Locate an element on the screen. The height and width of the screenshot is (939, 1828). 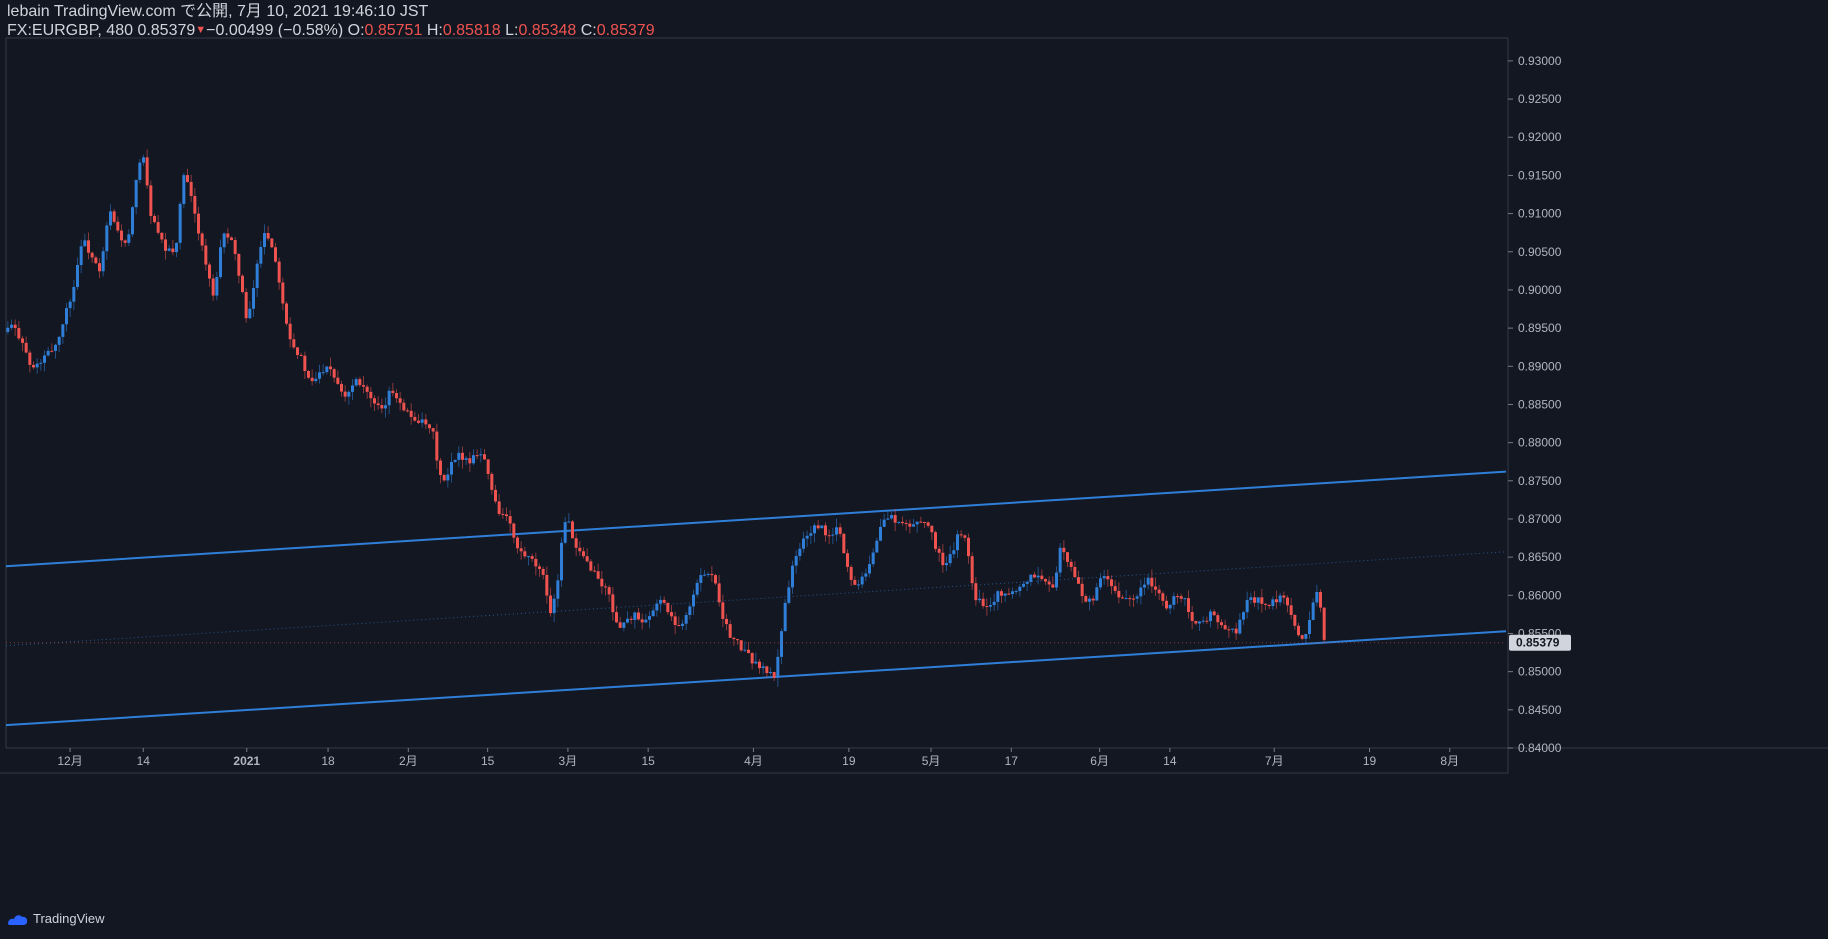
x-tick-label: 4月 is located at coordinates (753, 761).